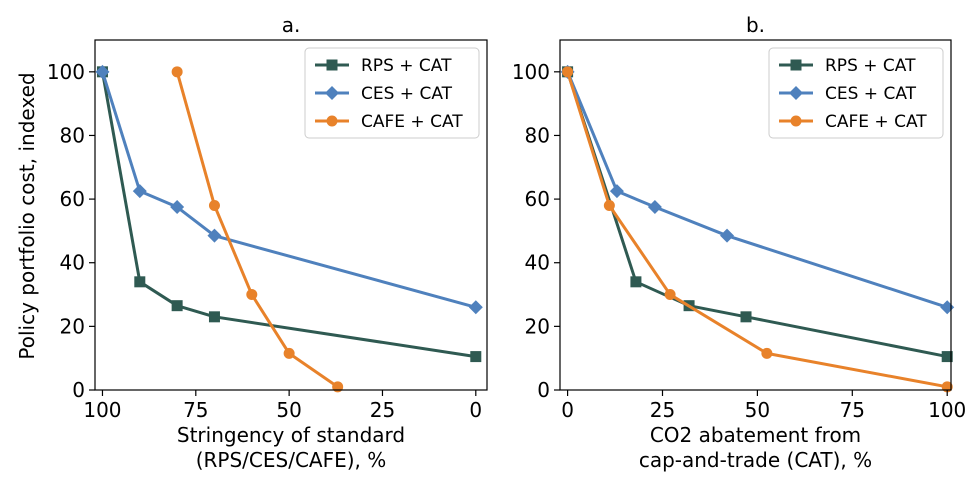 This screenshot has height=487, width=974. I want to click on x-axis-title: CO2 abatement from, so click(755, 435).